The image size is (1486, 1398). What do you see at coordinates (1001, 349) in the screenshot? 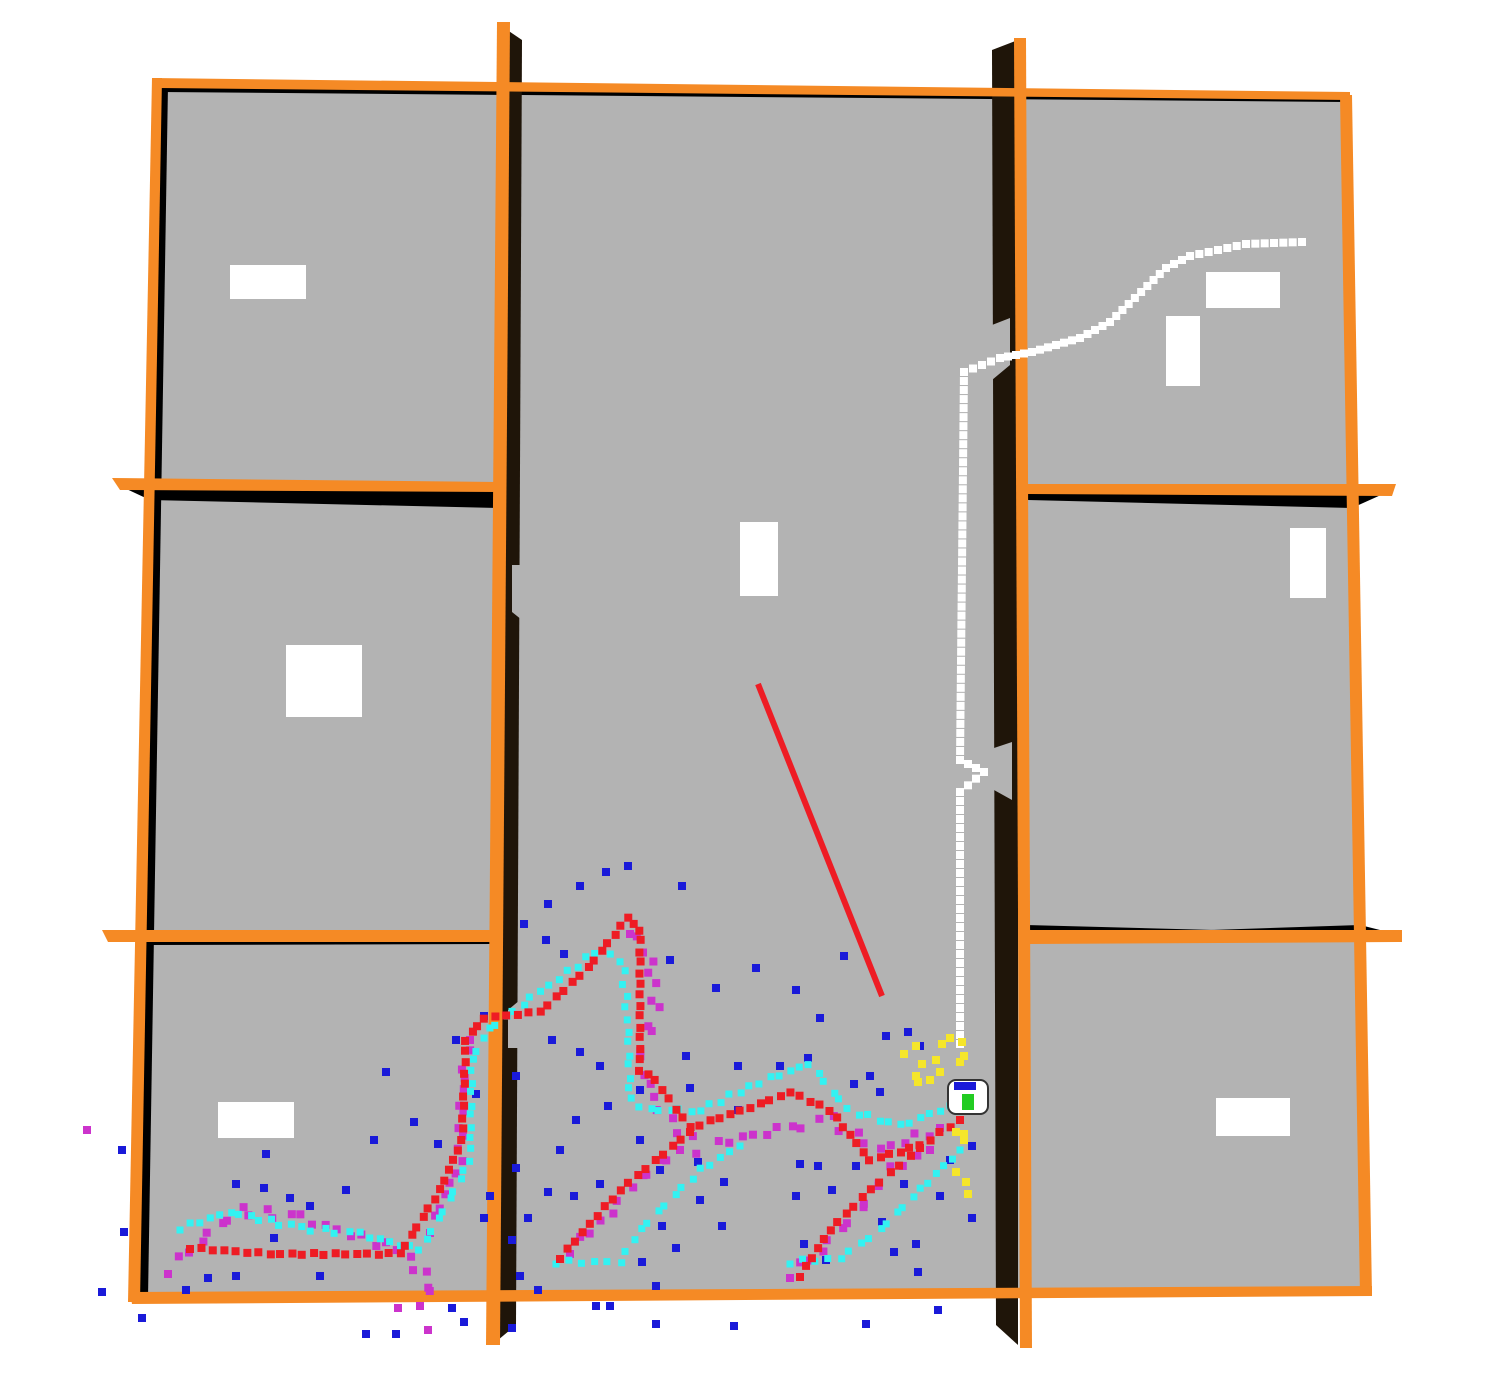
I see `doorway-right-upper` at bounding box center [1001, 349].